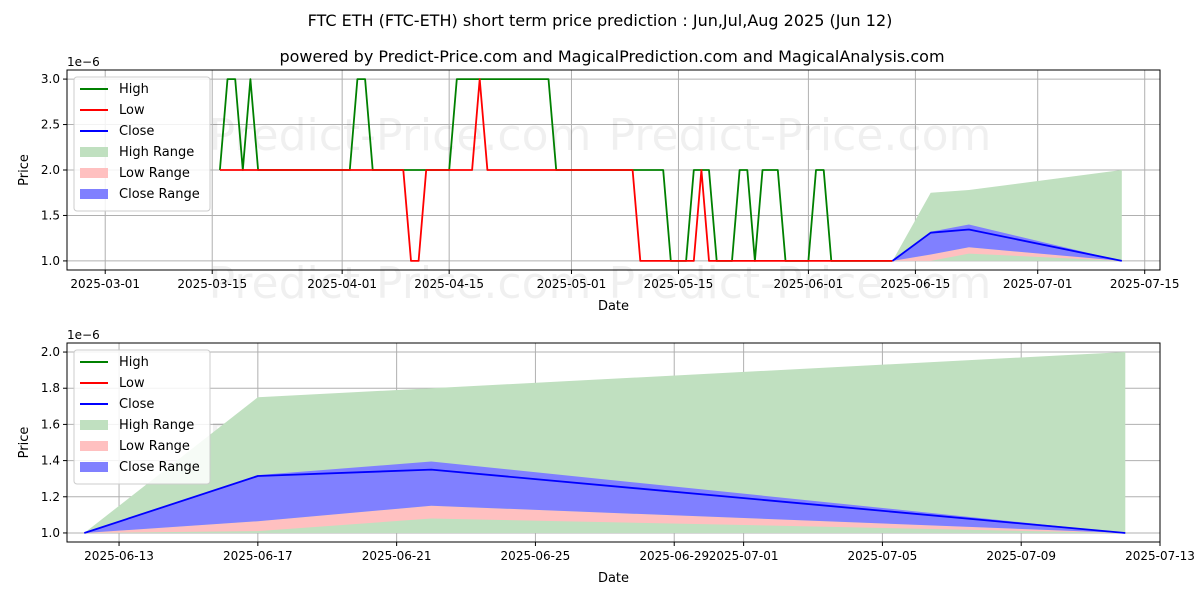  What do you see at coordinates (572, 284) in the screenshot?
I see `x-tick-label: 2025-05-01` at bounding box center [572, 284].